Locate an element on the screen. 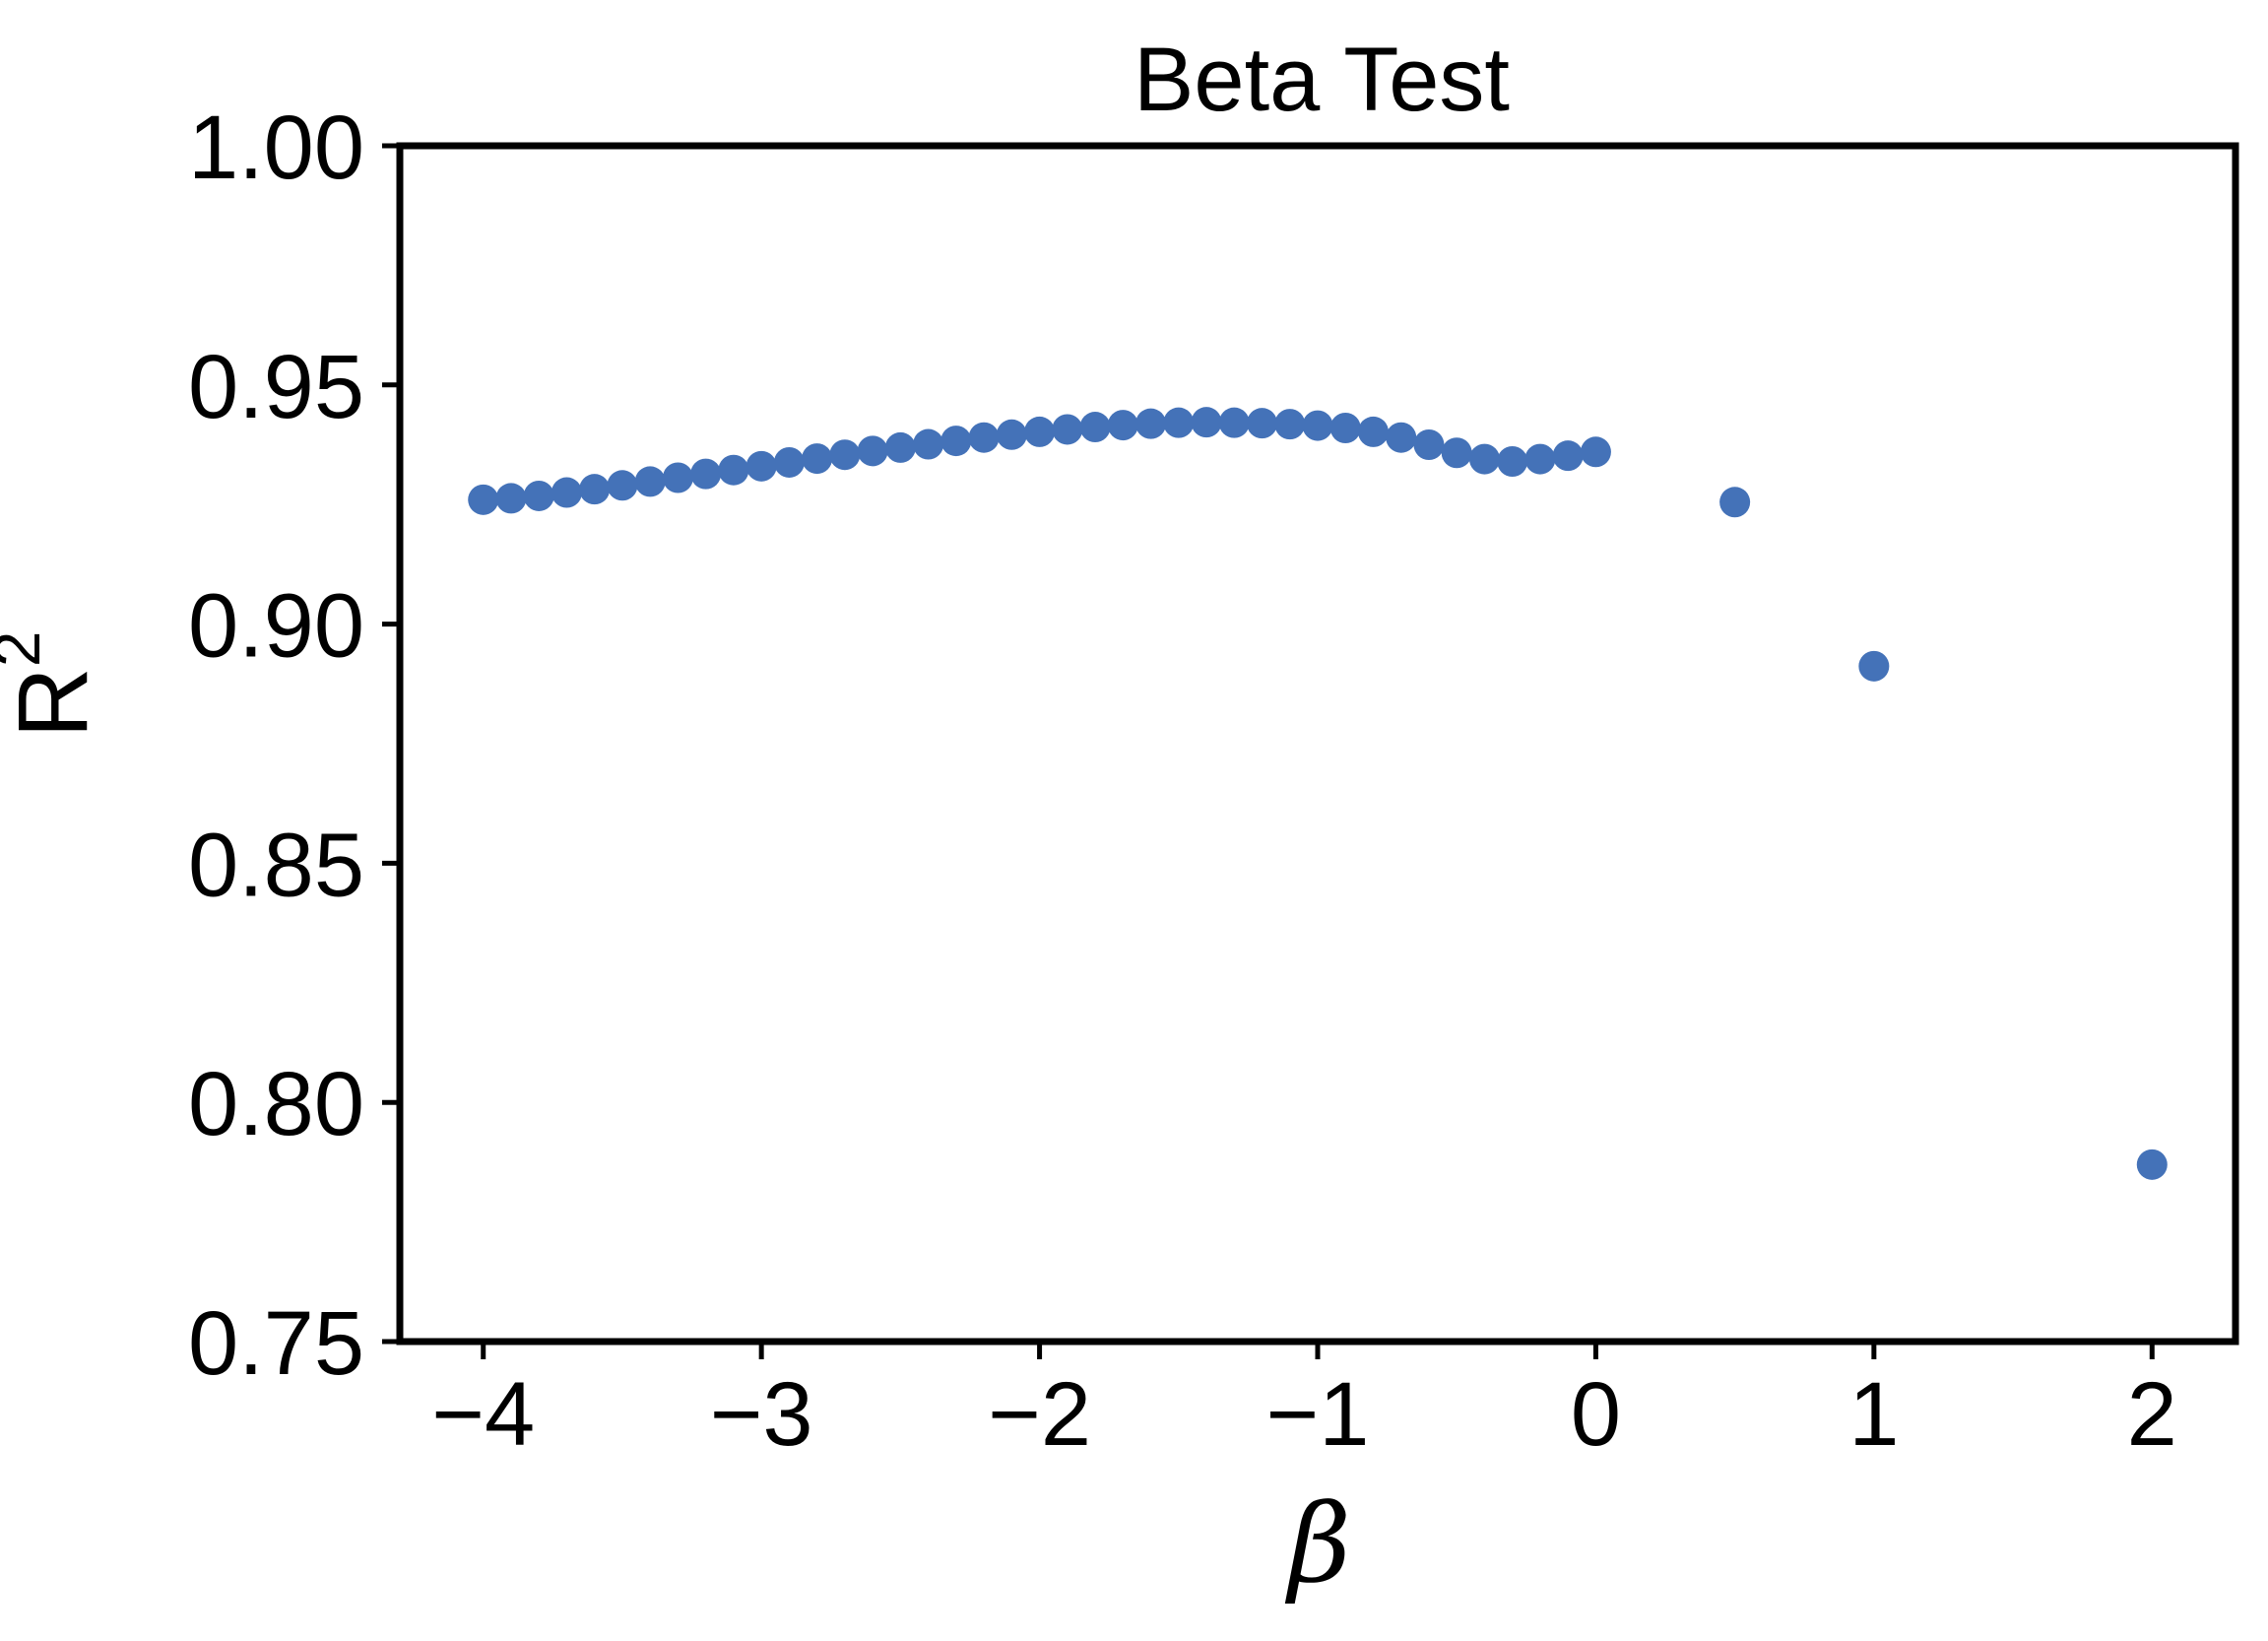 Image resolution: width=2268 pixels, height=1641 pixels. y-axis-label: R2 is located at coordinates (54, 685).